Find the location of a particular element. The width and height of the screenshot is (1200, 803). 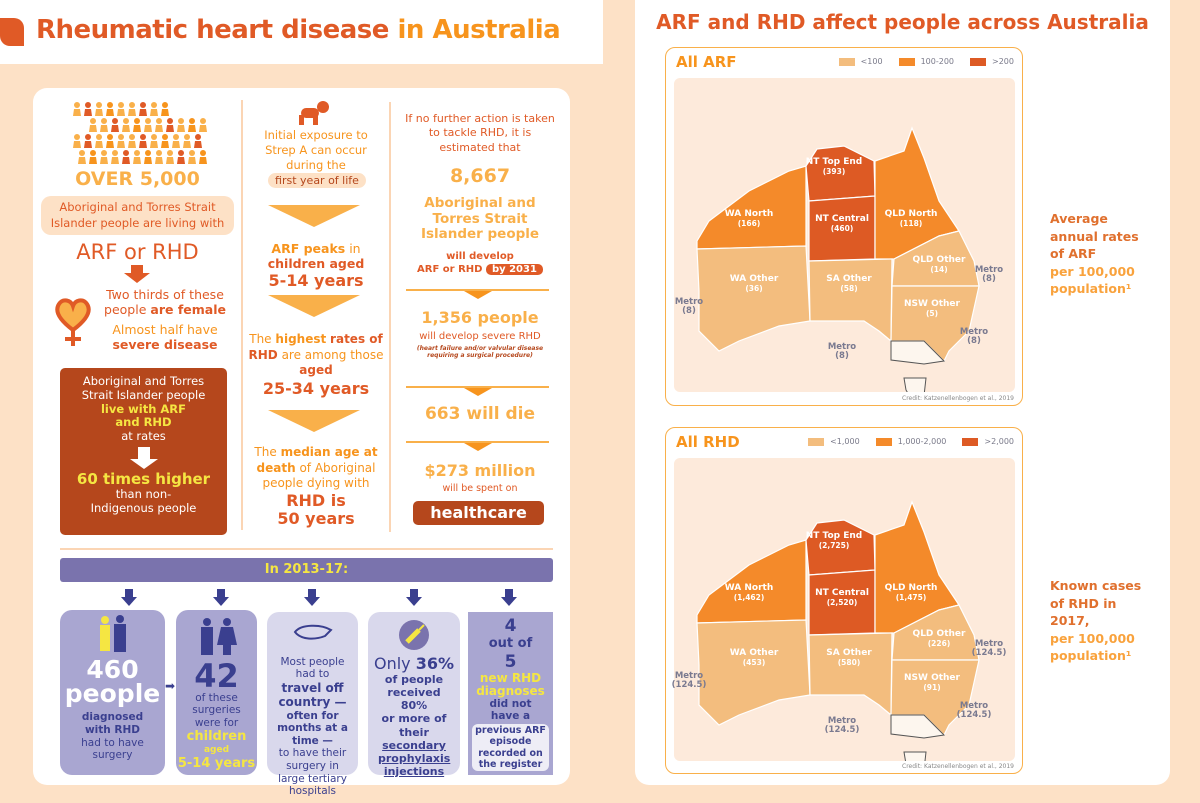

region-vic is located at coordinates (918, 726).